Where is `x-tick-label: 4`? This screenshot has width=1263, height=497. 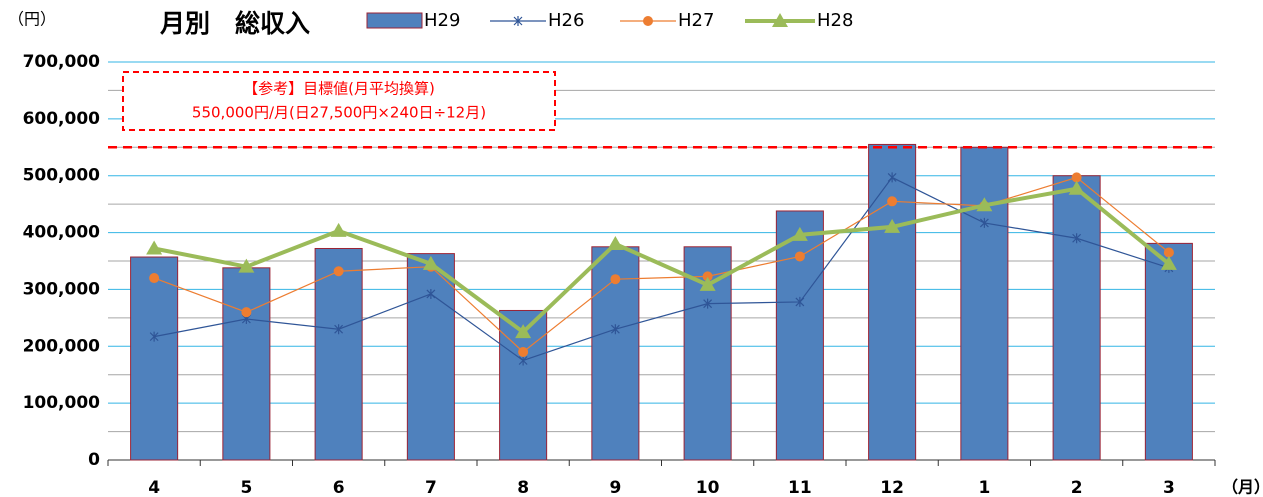 x-tick-label: 4 is located at coordinates (154, 487).